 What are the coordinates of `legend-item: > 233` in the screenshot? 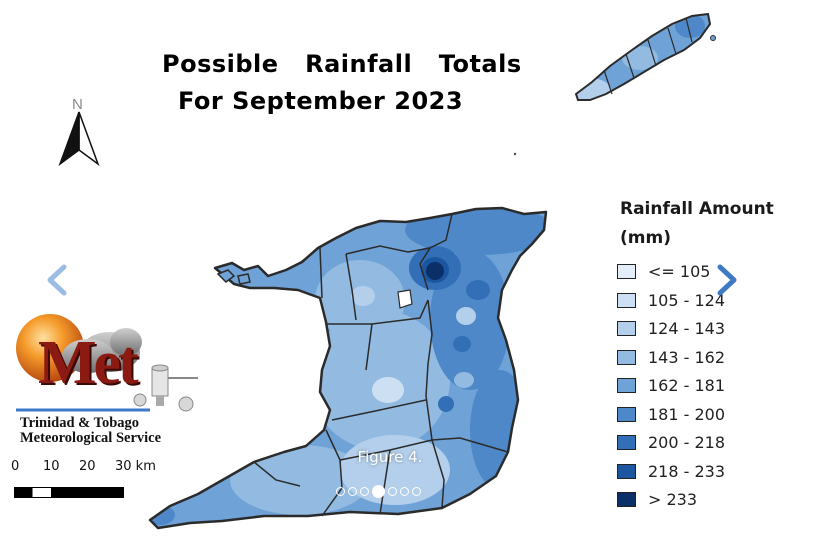 It's located at (657, 499).